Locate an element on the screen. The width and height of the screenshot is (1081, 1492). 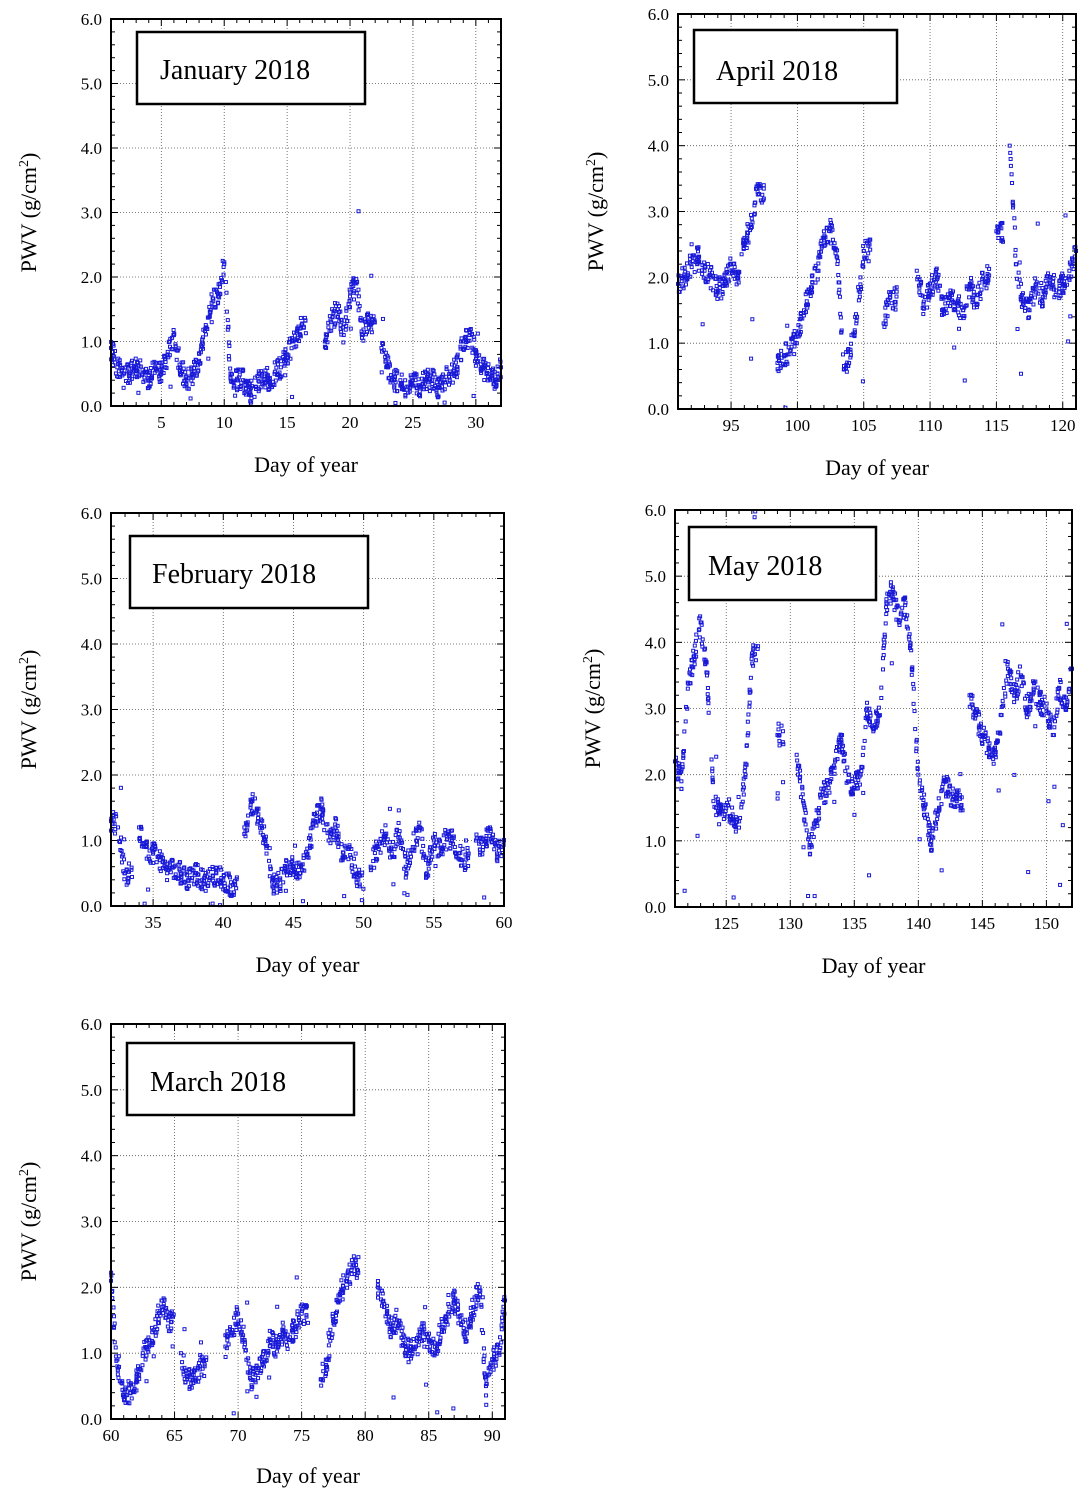
plot-frame is located at coordinates (306, 212).